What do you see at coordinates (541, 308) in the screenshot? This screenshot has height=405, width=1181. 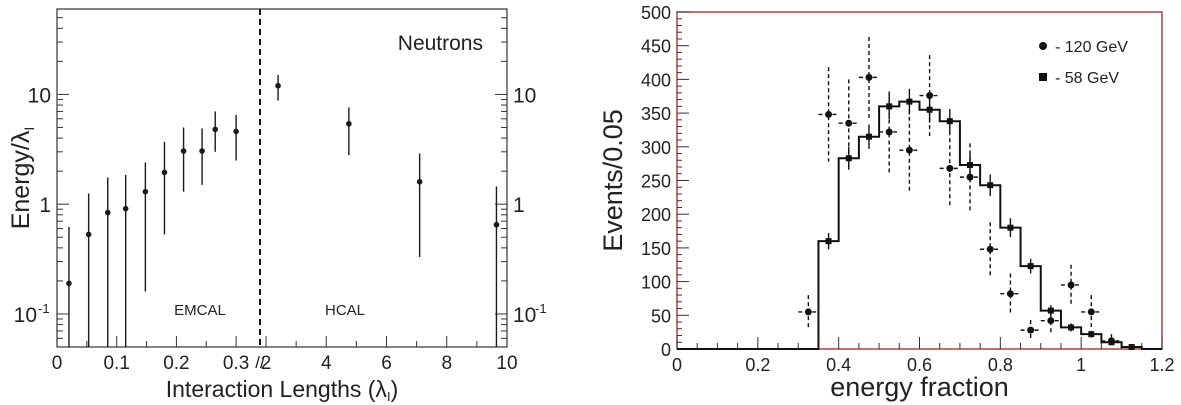 I see `y-tick-exponent-right: -1` at bounding box center [541, 308].